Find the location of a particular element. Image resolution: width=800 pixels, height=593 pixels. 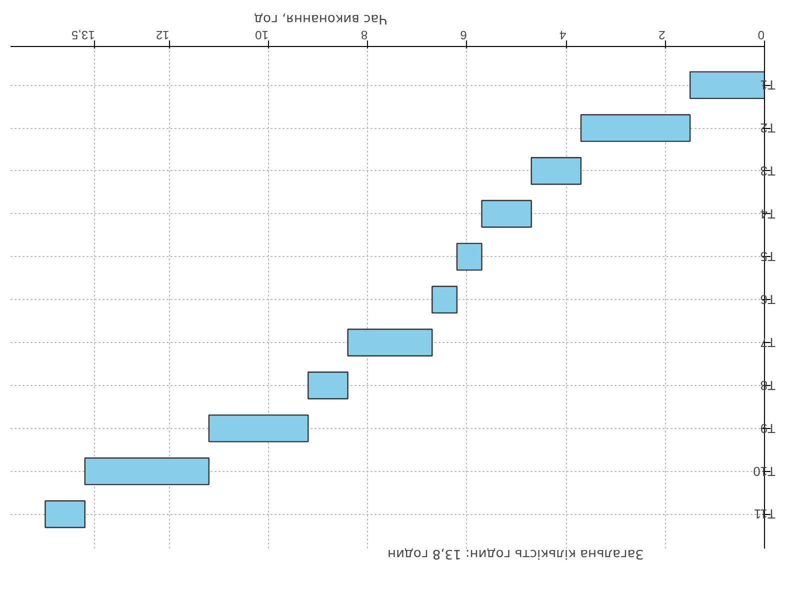

x-tick-label: 8 is located at coordinates (364, 35).